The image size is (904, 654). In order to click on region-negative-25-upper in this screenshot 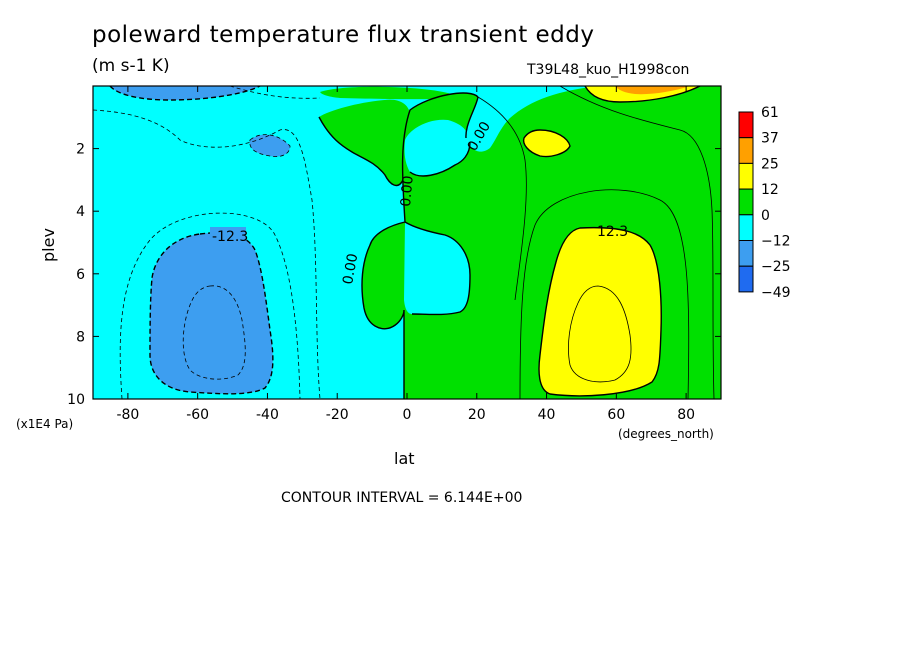, I will do `click(269, 145)`.